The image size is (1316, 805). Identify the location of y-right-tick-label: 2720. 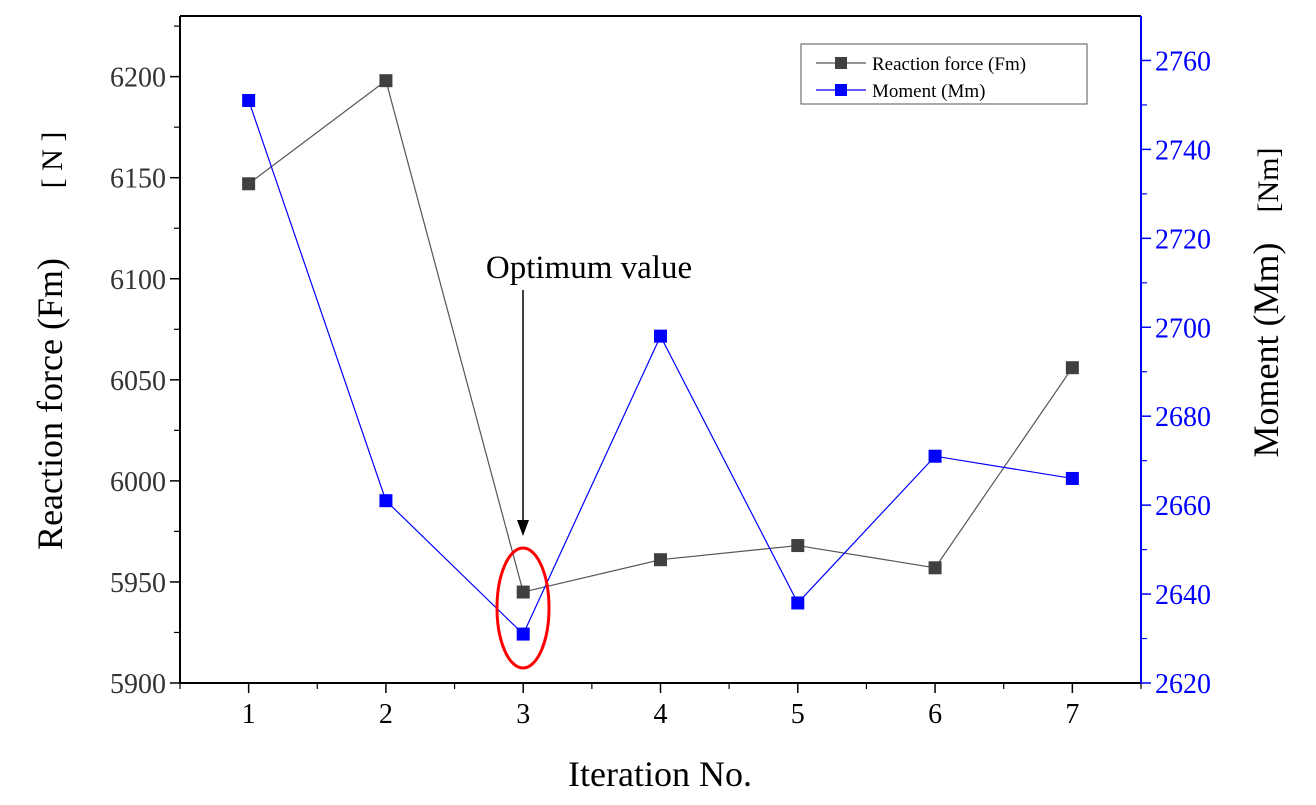
(1183, 239).